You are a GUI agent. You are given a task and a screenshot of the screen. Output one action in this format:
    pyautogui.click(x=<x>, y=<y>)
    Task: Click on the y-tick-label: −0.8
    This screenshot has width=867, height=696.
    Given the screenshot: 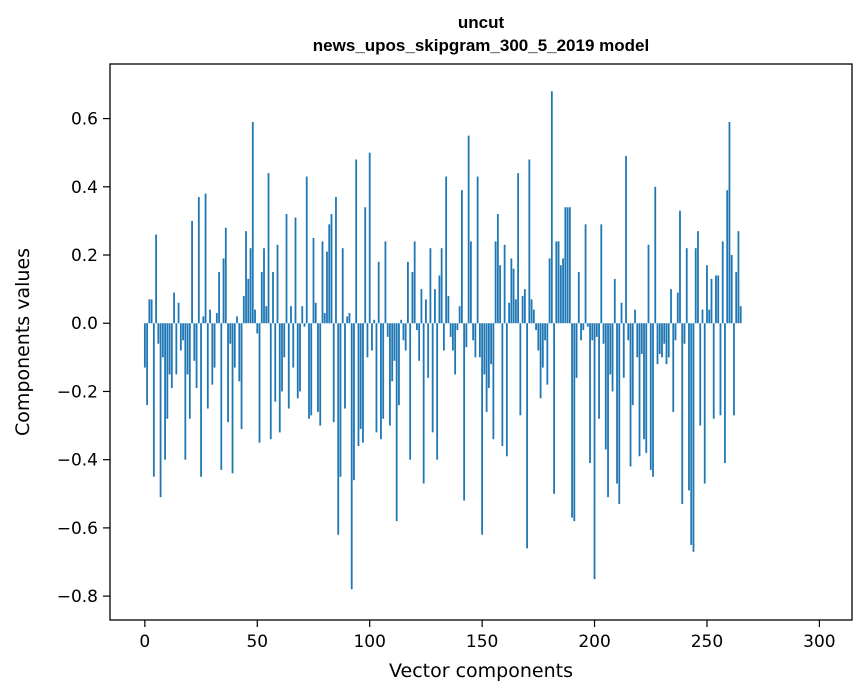 What is the action you would take?
    pyautogui.click(x=77, y=597)
    